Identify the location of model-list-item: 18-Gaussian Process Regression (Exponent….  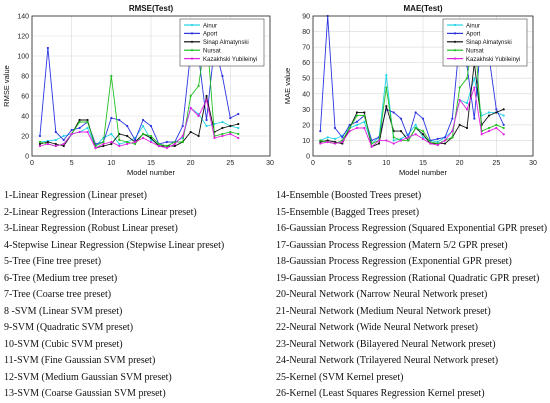
(394, 261).